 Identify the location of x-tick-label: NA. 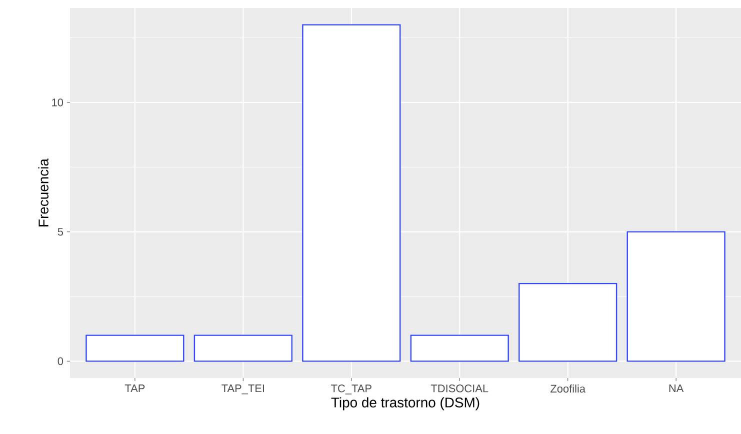
(676, 388).